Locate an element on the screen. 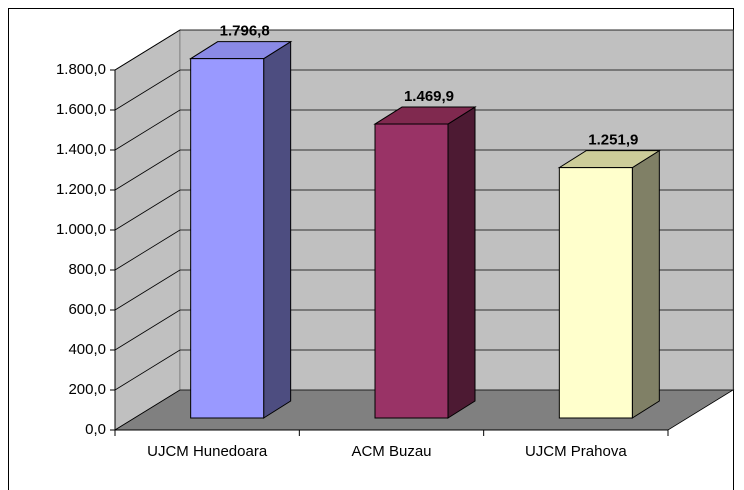 The height and width of the screenshot is (490, 744). y-tick-label: 400,0 is located at coordinates (87, 349).